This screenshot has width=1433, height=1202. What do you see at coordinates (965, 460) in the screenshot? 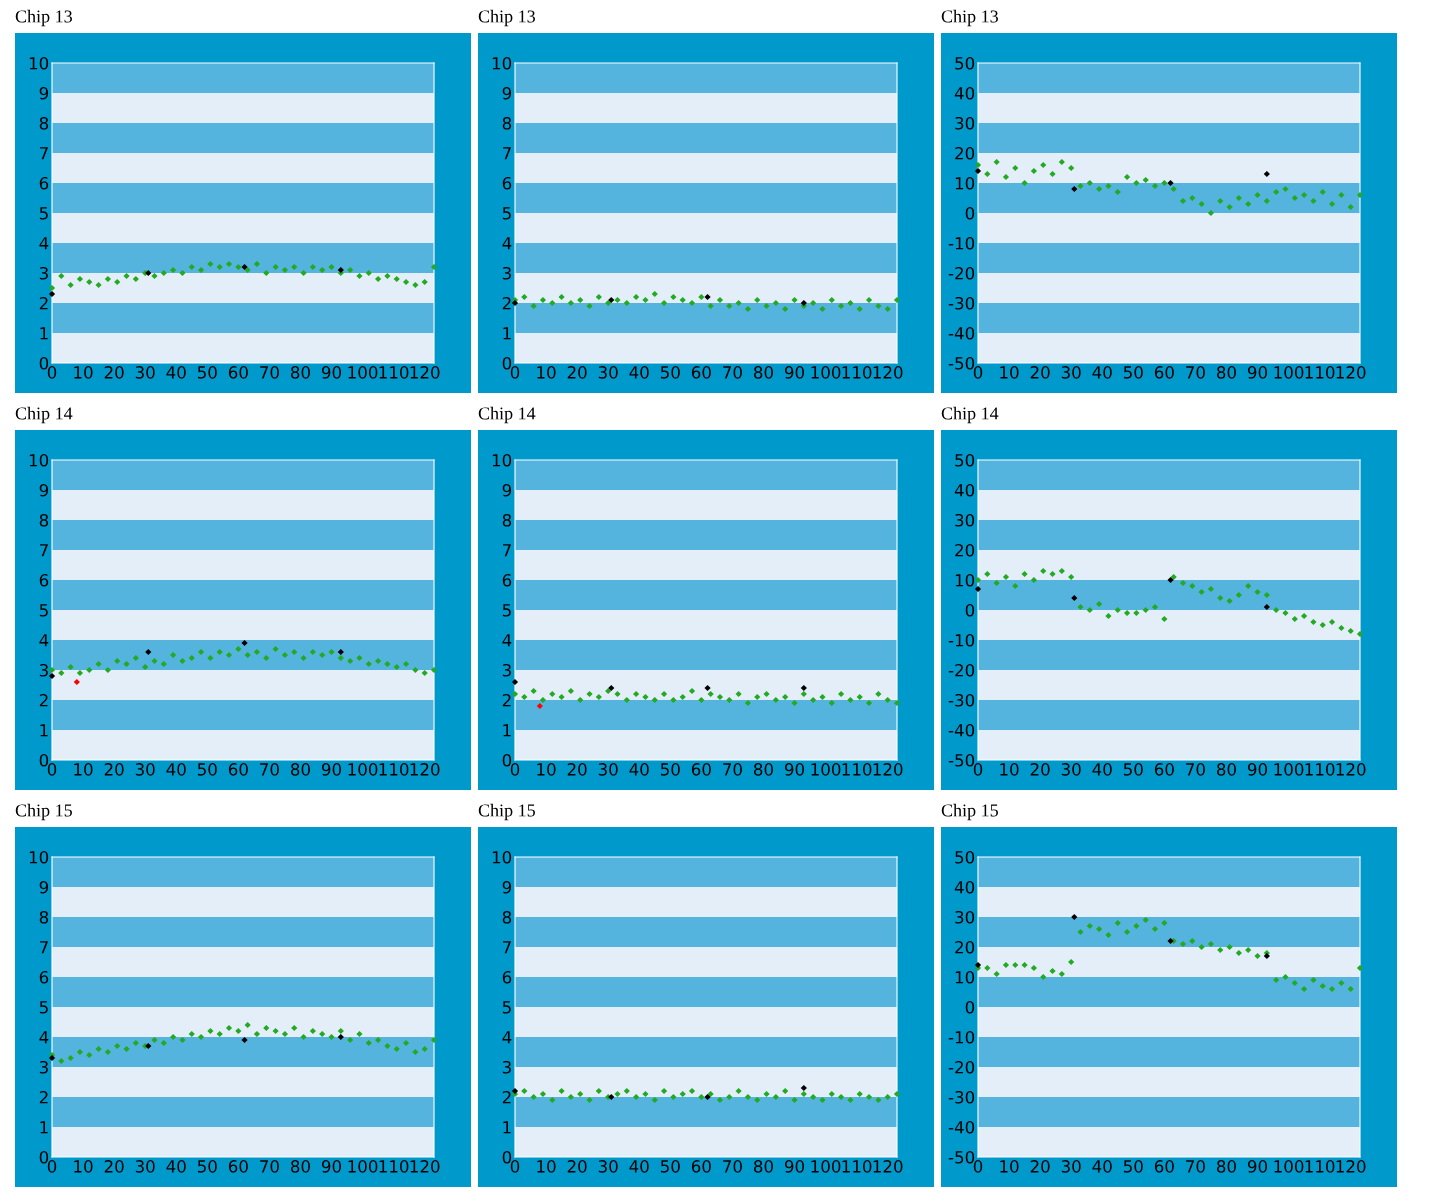
I see `y-tick-label: 50` at bounding box center [965, 460].